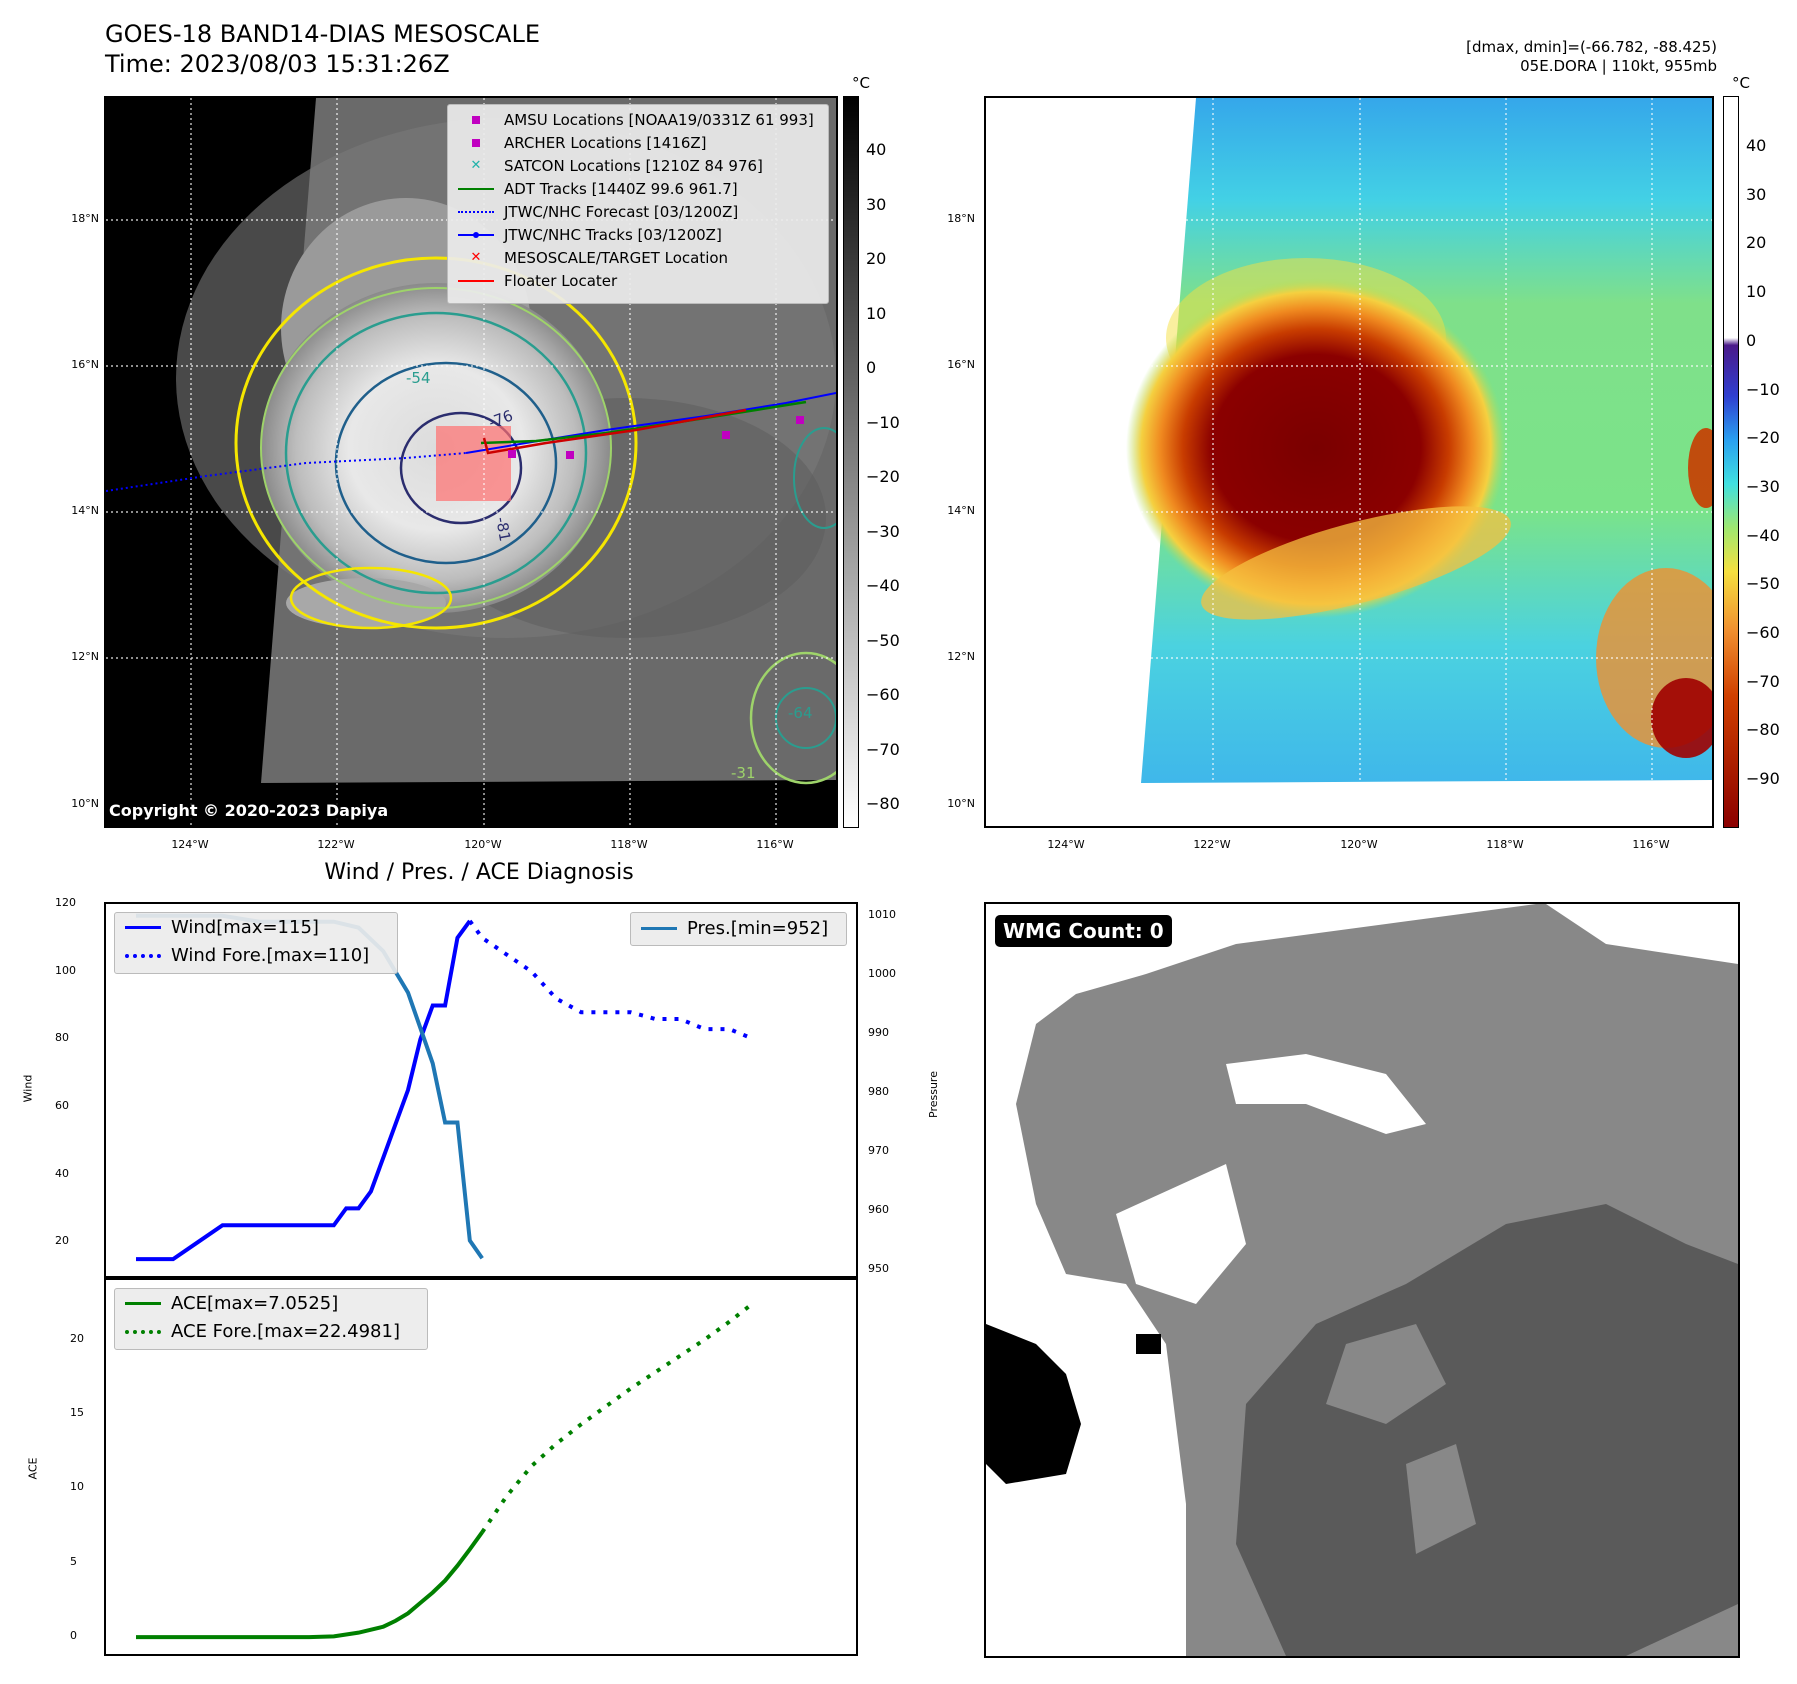 The image size is (1797, 1684). What do you see at coordinates (878, 1210) in the screenshot?
I see `axis-tick-label: 960` at bounding box center [878, 1210].